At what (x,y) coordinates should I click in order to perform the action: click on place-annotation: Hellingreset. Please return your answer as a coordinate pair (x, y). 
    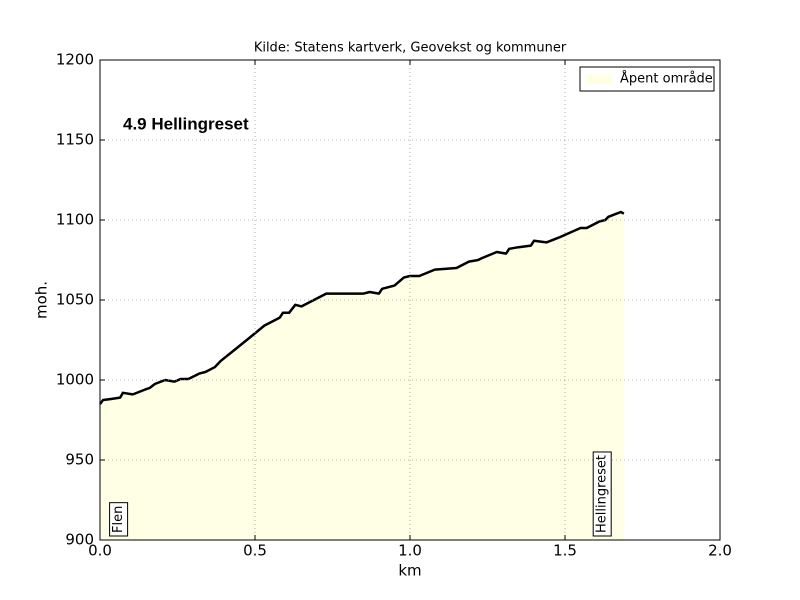
    Looking at the image, I should click on (602, 494).